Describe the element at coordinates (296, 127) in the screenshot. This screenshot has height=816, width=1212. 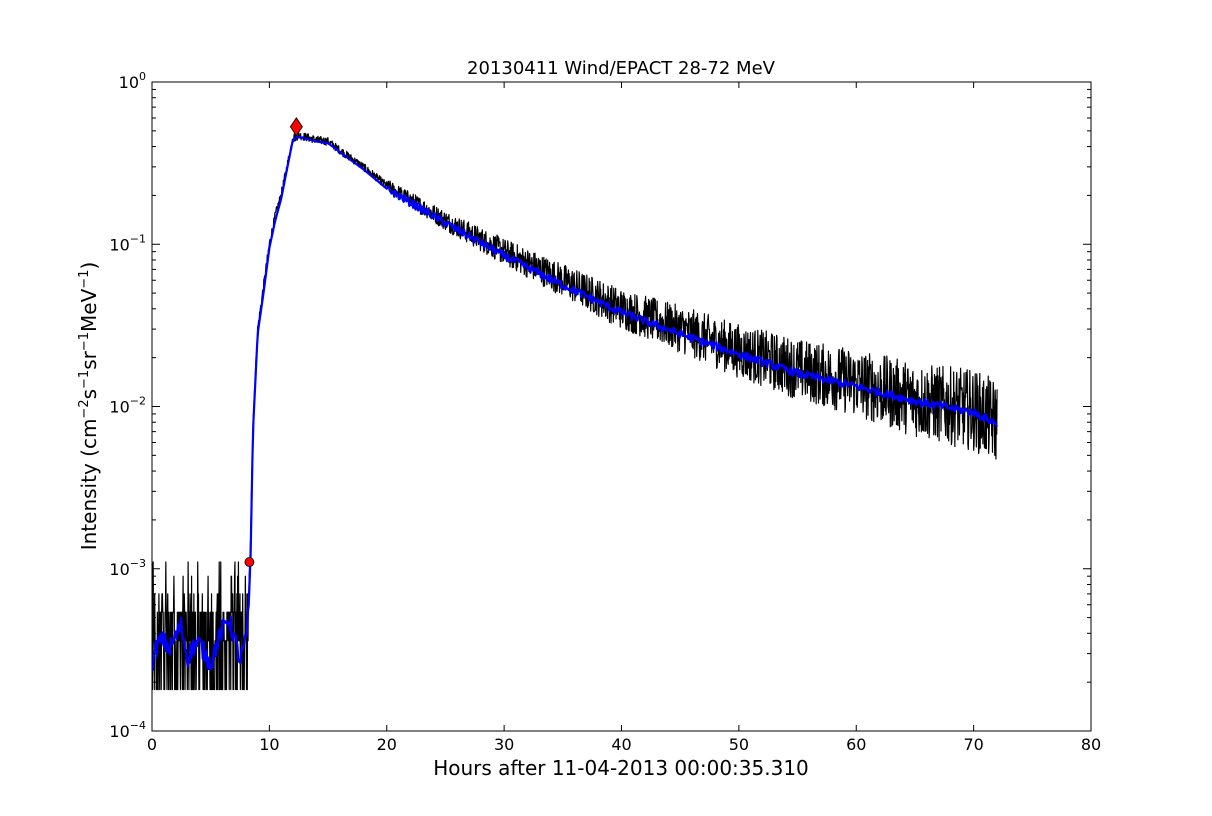
I see `marker-peak` at that location.